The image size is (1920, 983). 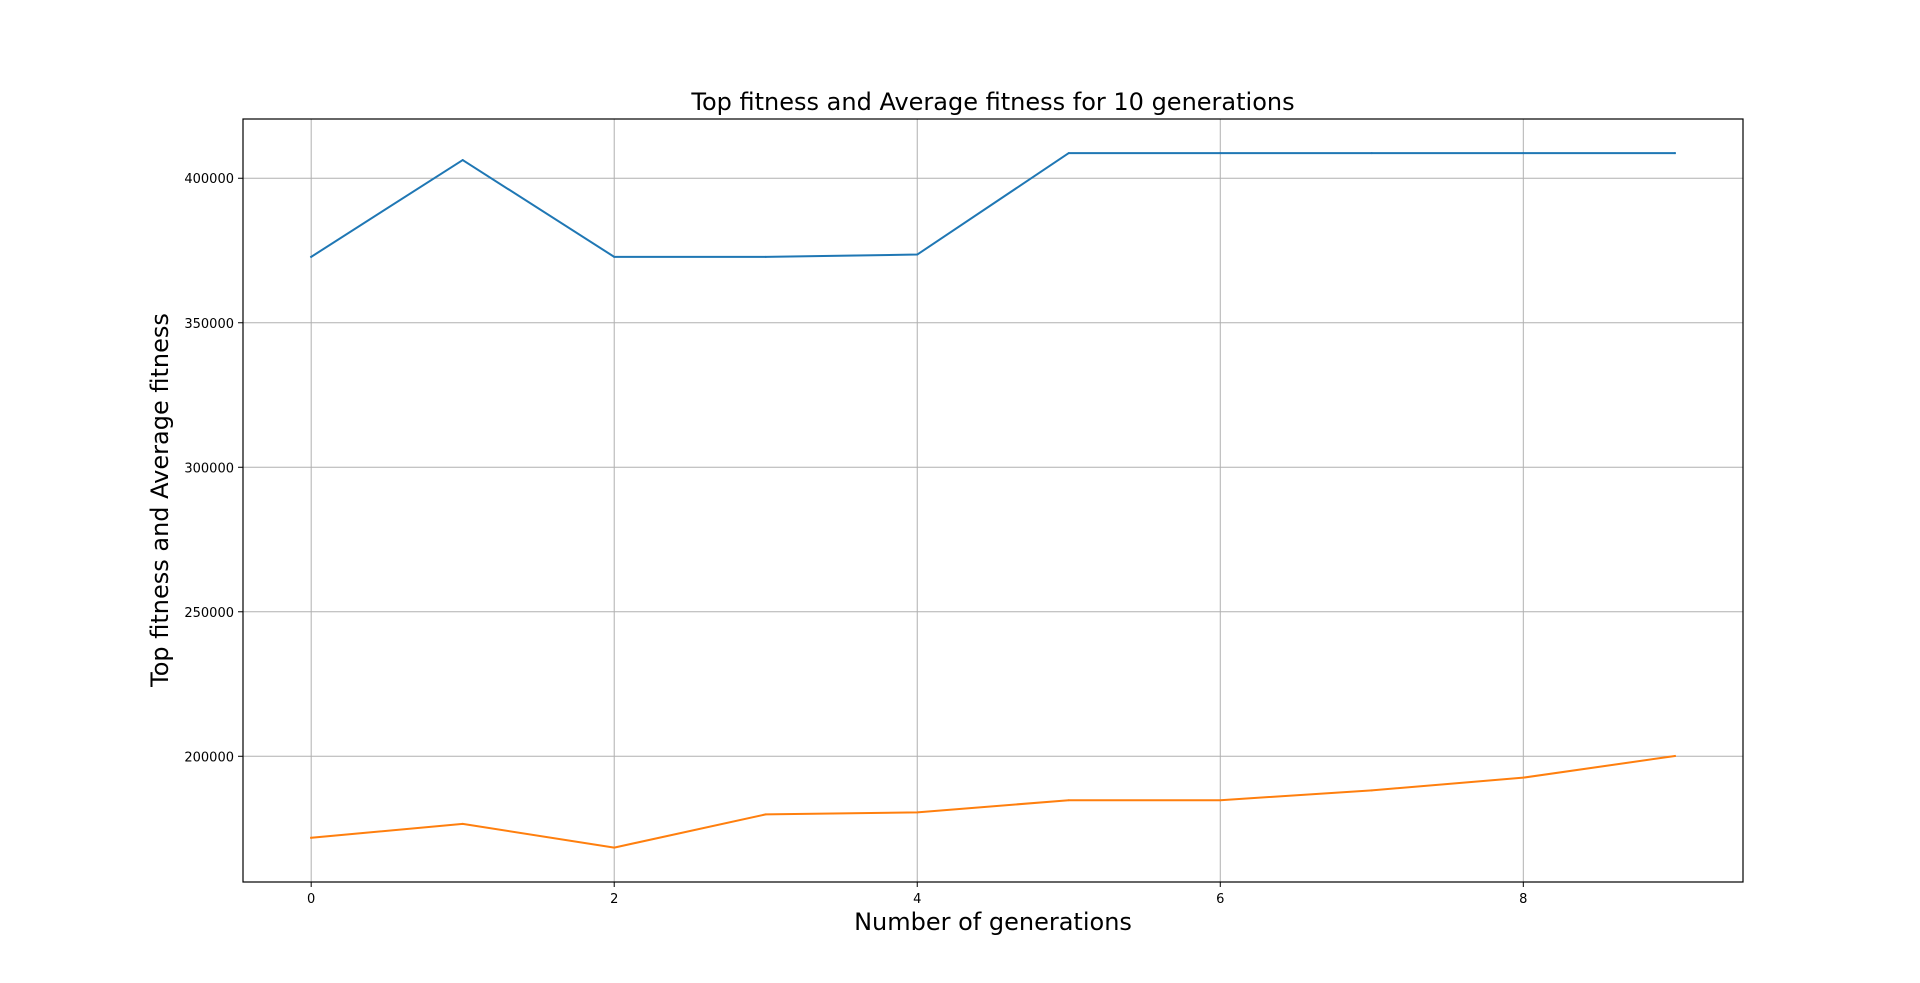 What do you see at coordinates (993, 801) in the screenshot?
I see `series-line-average-fitness` at bounding box center [993, 801].